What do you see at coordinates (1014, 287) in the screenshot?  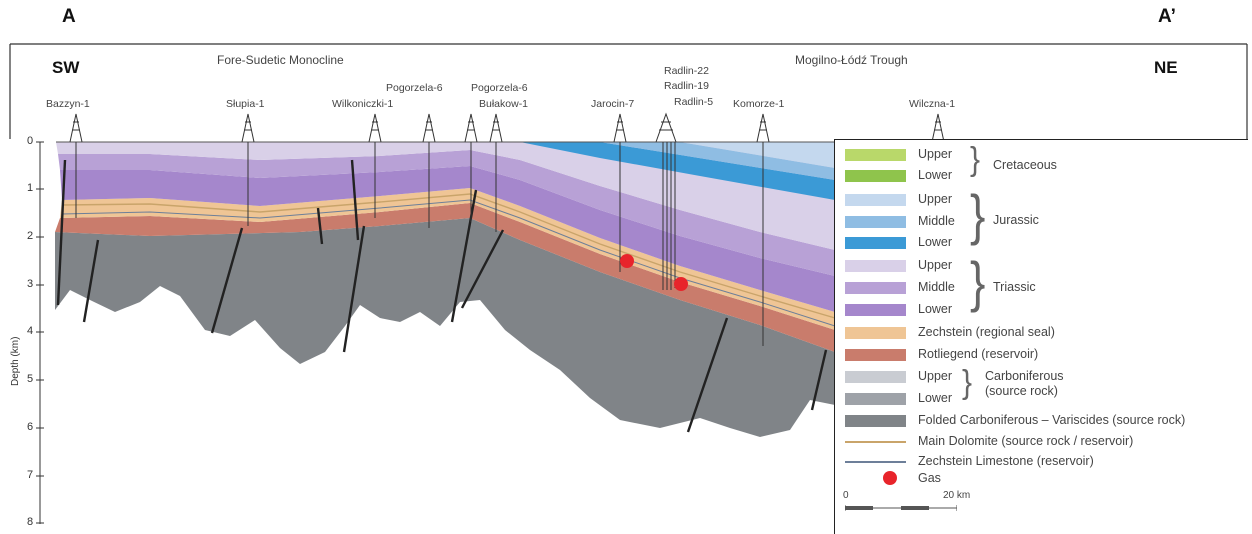 I see `legend-group-triassic: Triassic` at bounding box center [1014, 287].